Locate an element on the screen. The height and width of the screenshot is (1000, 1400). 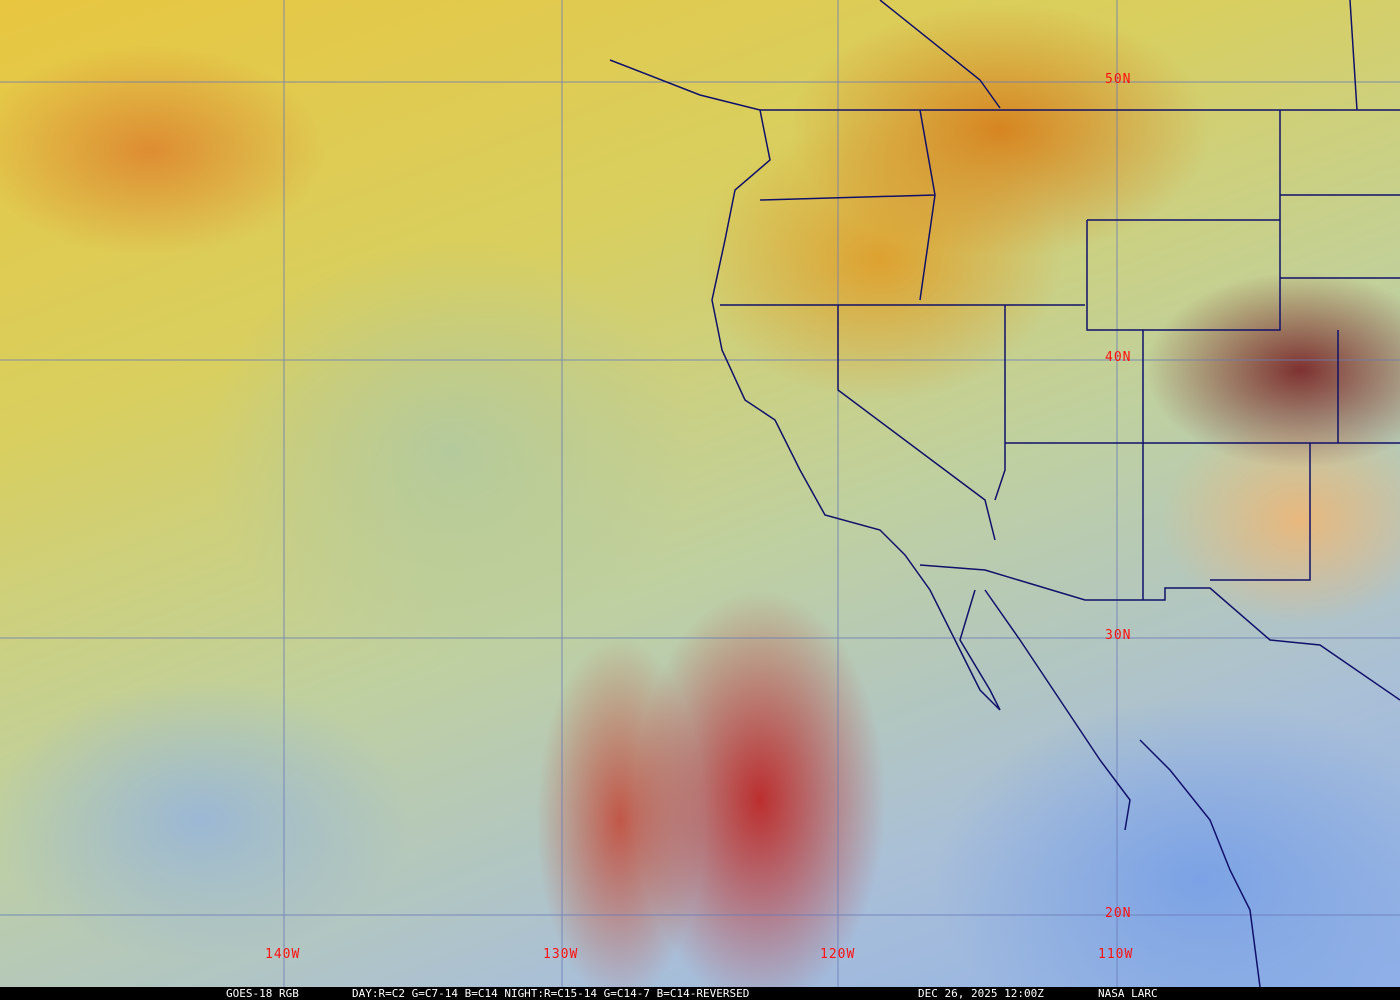
longitude-label-140w: 140W is located at coordinates (283, 954).